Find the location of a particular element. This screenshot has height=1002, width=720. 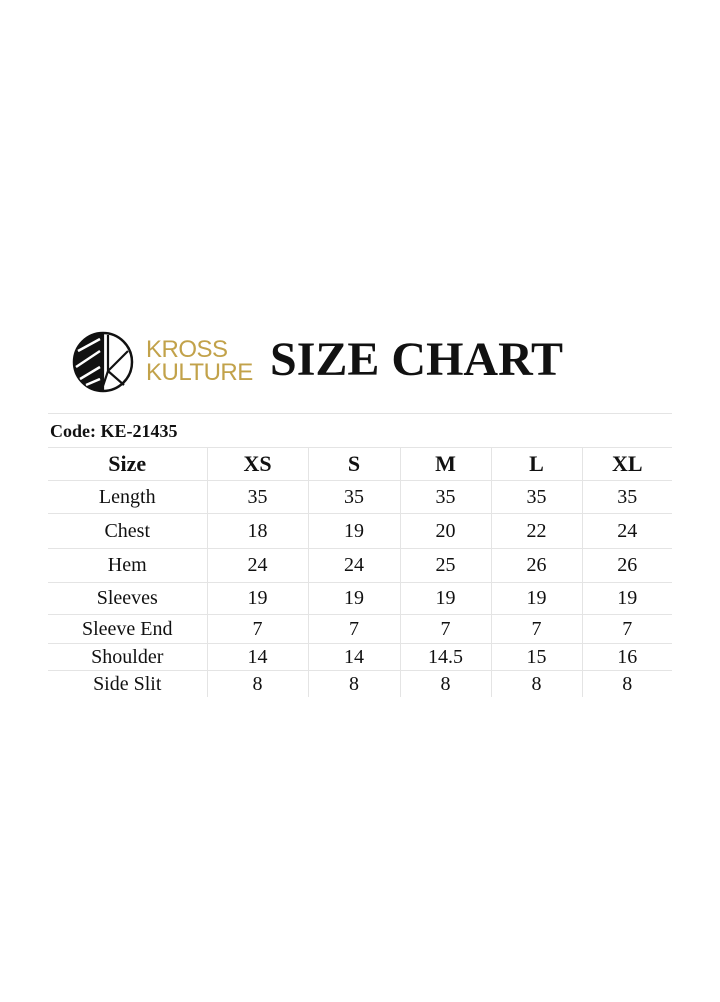

divider is located at coordinates (360, 413).